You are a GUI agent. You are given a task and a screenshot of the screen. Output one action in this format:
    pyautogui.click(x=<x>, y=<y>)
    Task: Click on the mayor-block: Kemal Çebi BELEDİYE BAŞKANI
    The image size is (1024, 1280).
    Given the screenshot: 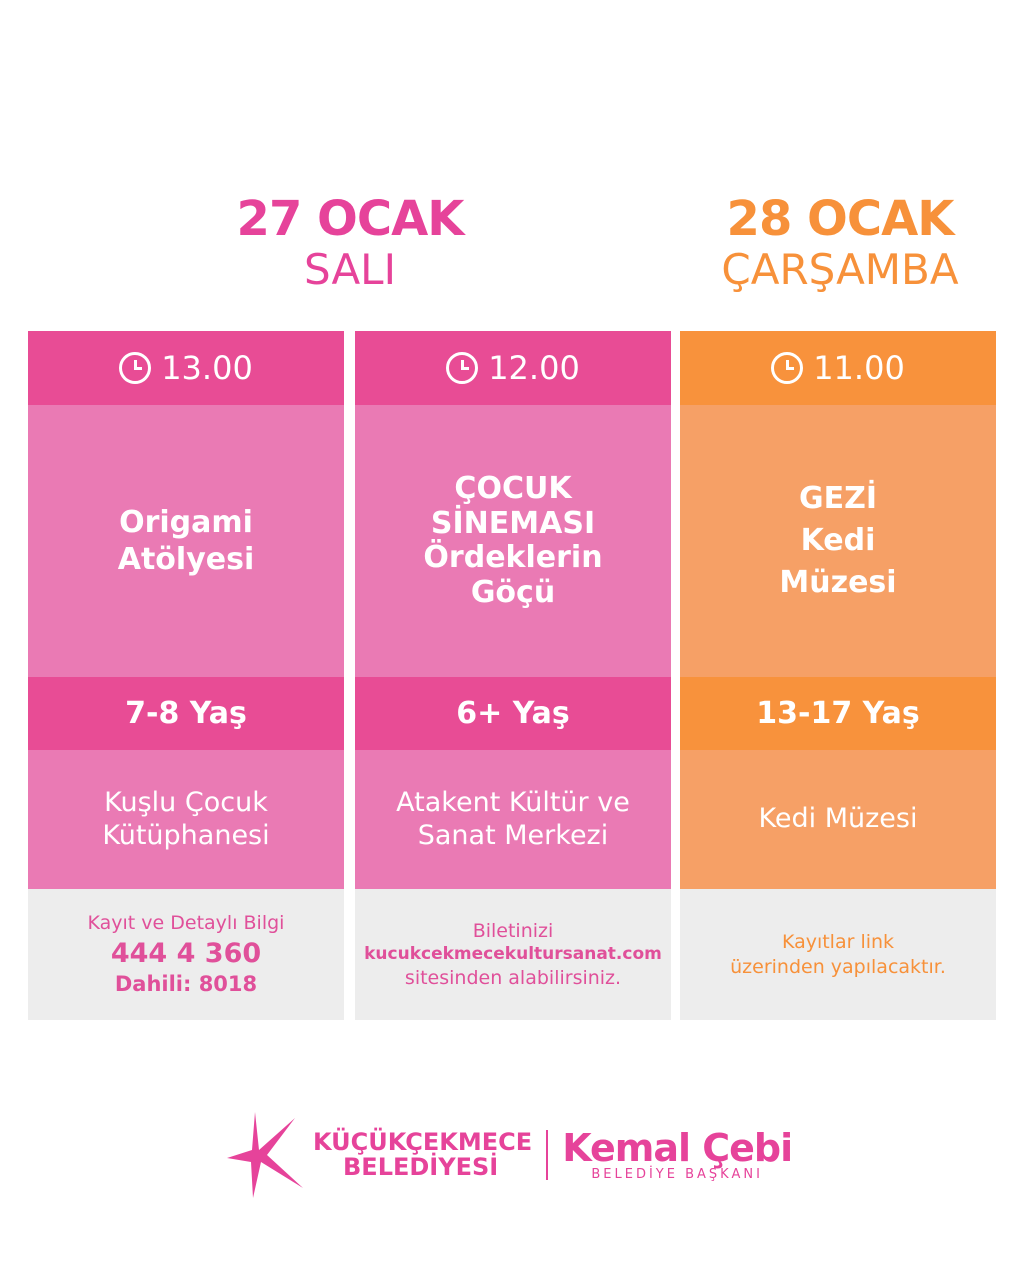 What is the action you would take?
    pyautogui.click(x=677, y=1153)
    